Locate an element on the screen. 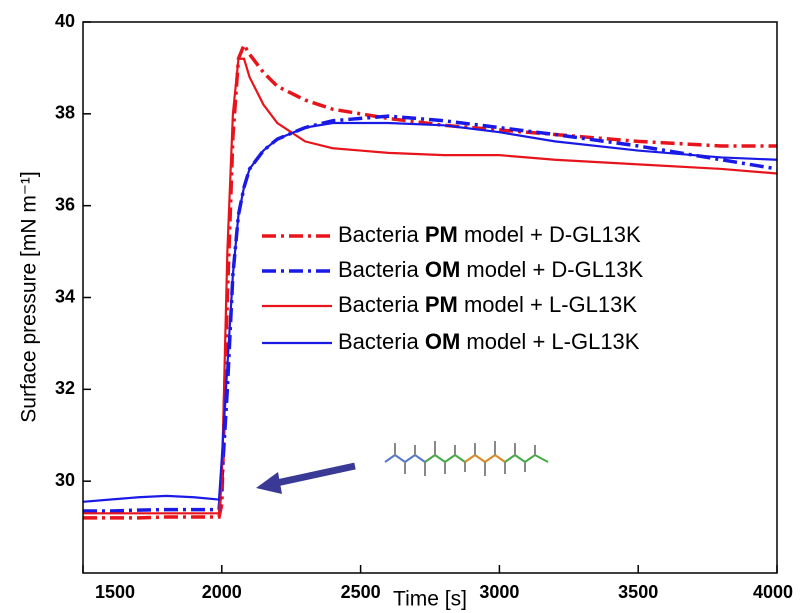 This screenshot has height=613, width=807. x-tick-label: 4000 is located at coordinates (773, 592).